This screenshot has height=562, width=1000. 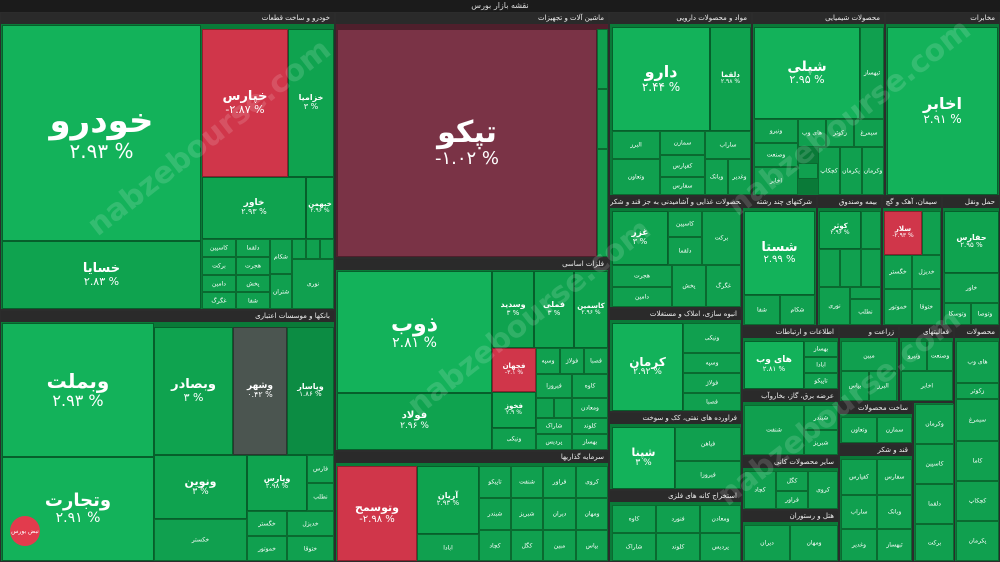 What do you see at coordinates (851, 171) in the screenshot?
I see `tile-small: پکرمان` at bounding box center [851, 171].